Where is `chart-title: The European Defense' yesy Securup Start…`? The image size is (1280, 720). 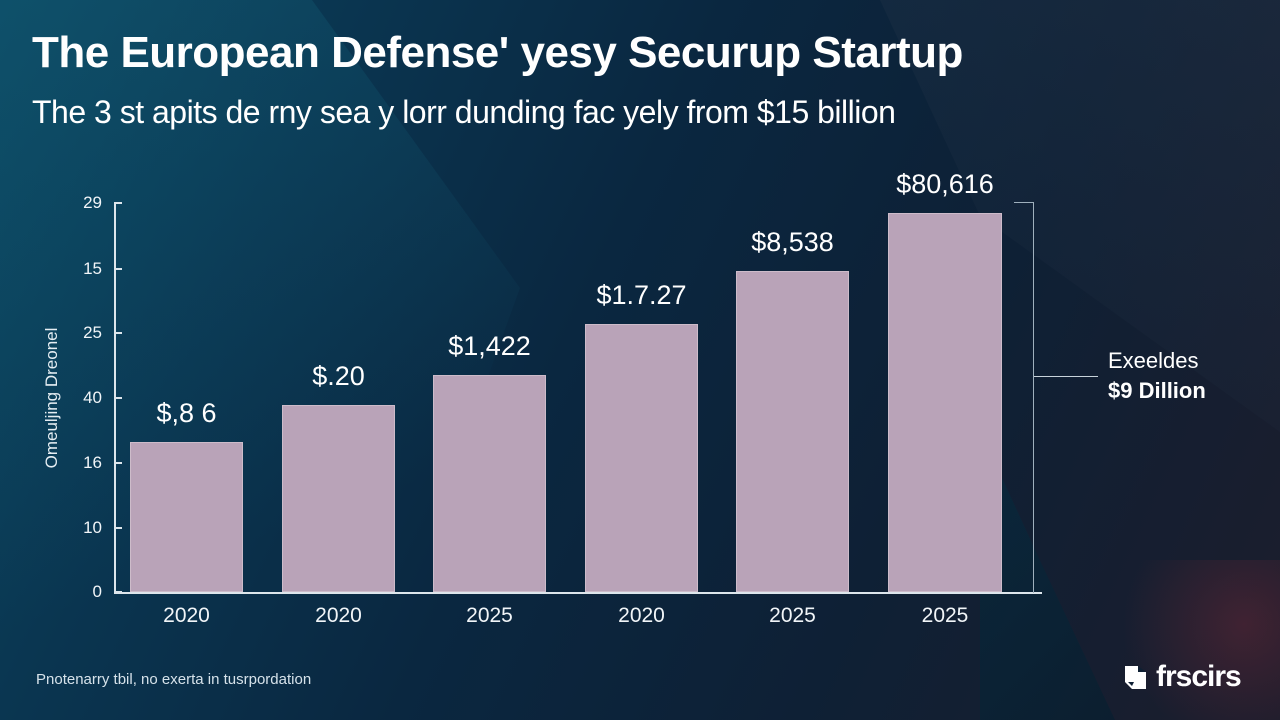
chart-title: The European Defense' yesy Securup Start… is located at coordinates (497, 52).